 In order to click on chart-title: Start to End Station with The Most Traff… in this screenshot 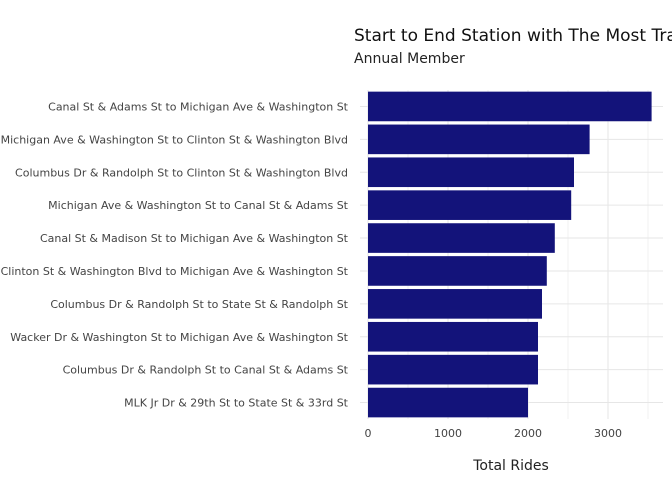, I will do `click(513, 36)`.